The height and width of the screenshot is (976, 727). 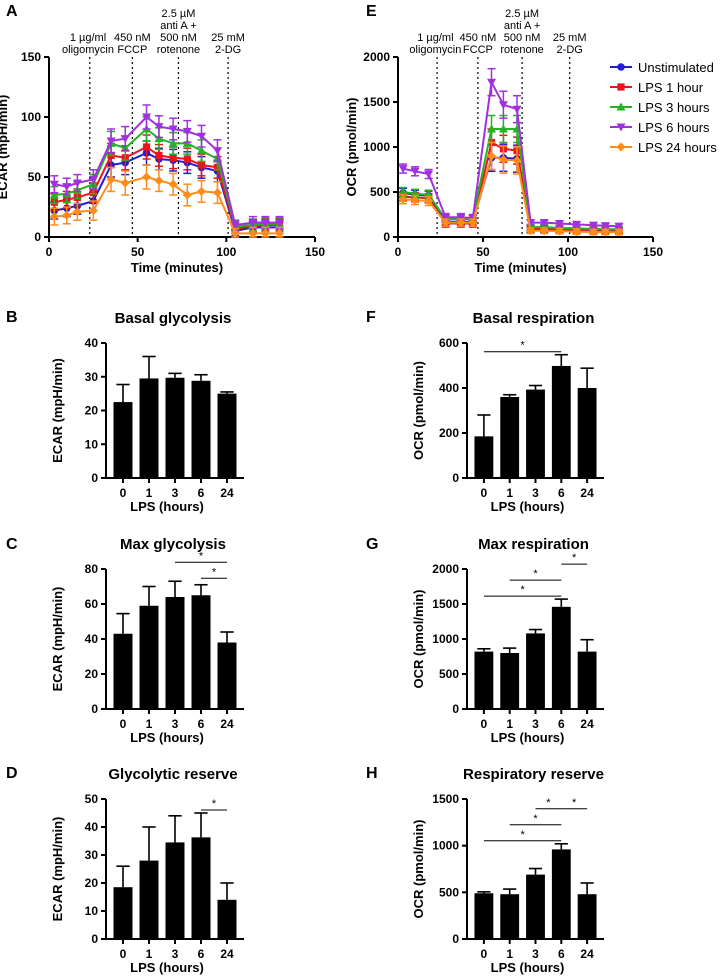 What do you see at coordinates (376, 102) in the screenshot?
I see `panel-e-y-tick-label: 1500` at bounding box center [376, 102].